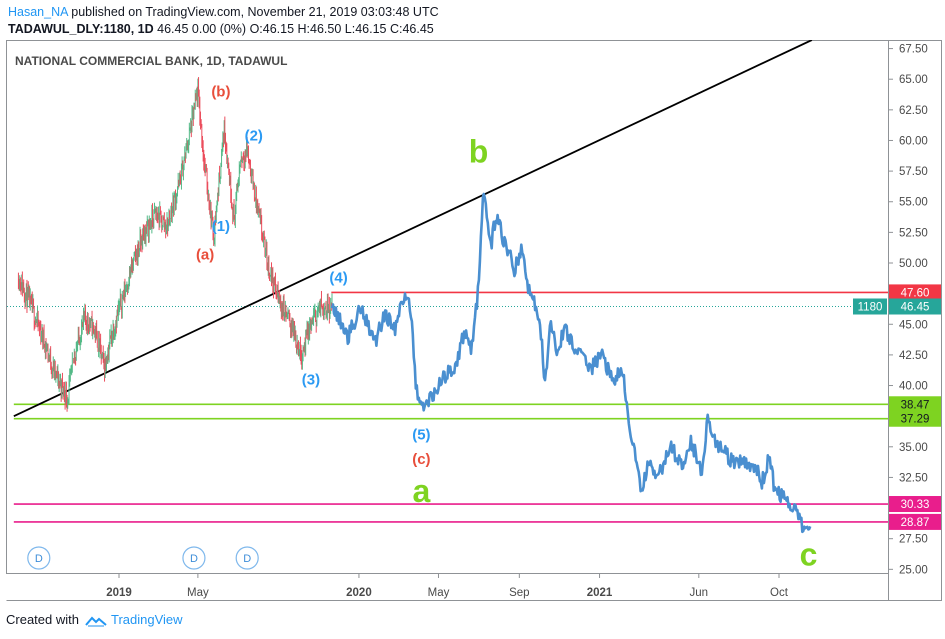 This screenshot has width=945, height=639. Describe the element at coordinates (221, 226) in the screenshot. I see `wave-label: (1)` at that location.